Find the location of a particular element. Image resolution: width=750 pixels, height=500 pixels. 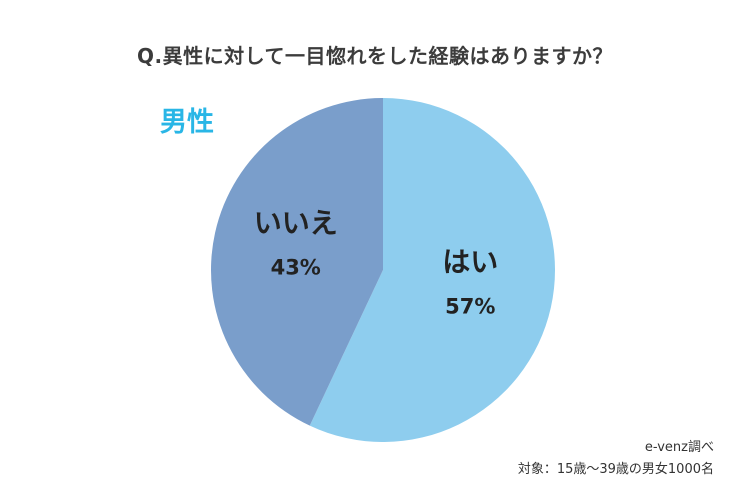

slice-category-label: いいえ is located at coordinates (296, 222).